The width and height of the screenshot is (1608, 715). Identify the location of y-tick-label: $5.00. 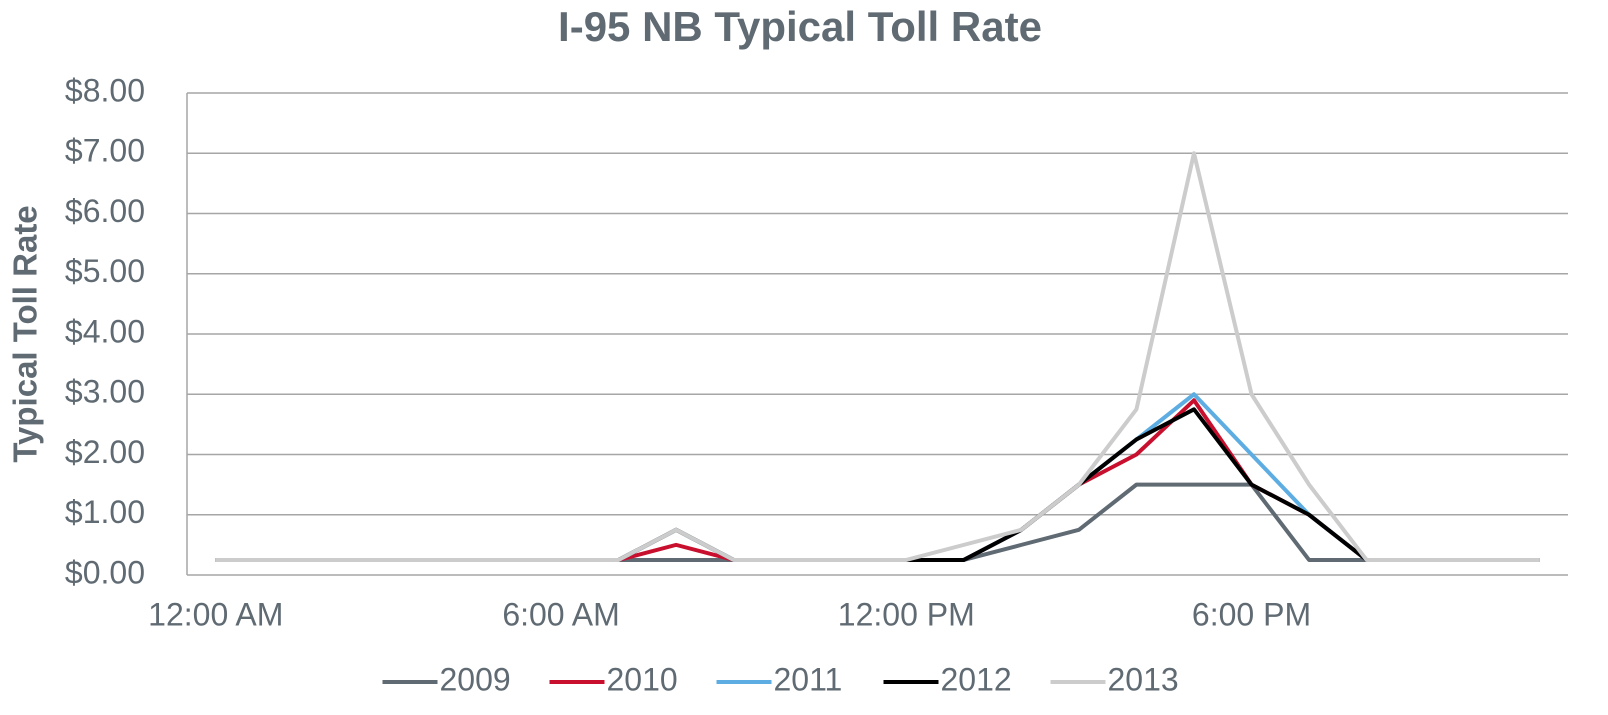
(105, 271).